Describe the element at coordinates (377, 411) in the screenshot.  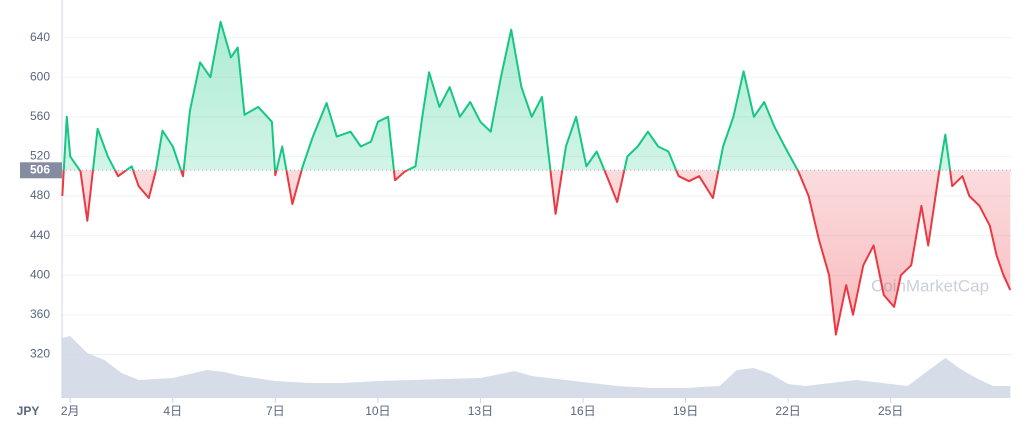
I see `x-tick-label: 10日` at that location.